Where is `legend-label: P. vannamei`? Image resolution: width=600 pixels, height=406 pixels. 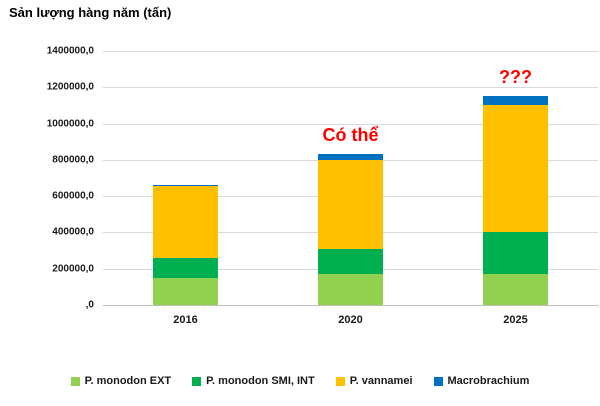
legend-label: P. vannamei is located at coordinates (381, 381).